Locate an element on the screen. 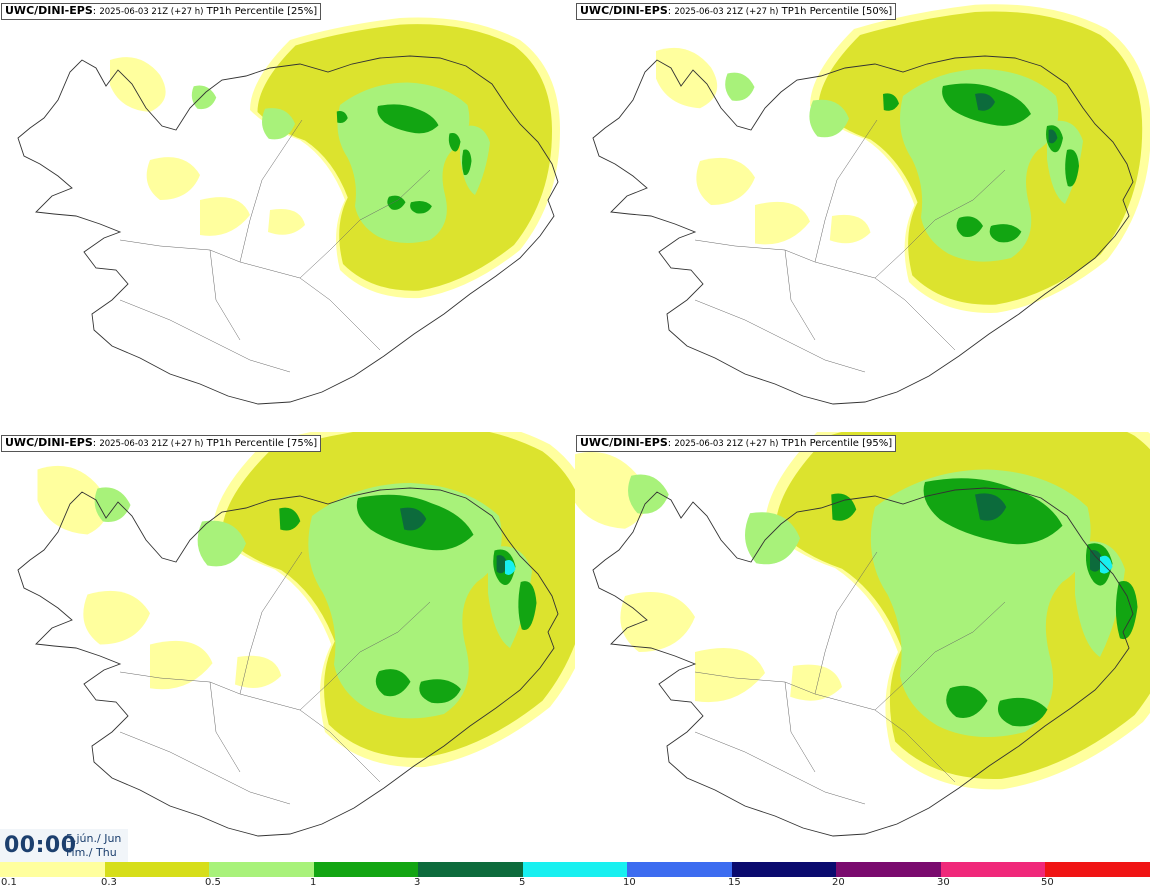 The height and width of the screenshot is (891, 1150). colorbar-tick-label: 30 is located at coordinates (943, 882).